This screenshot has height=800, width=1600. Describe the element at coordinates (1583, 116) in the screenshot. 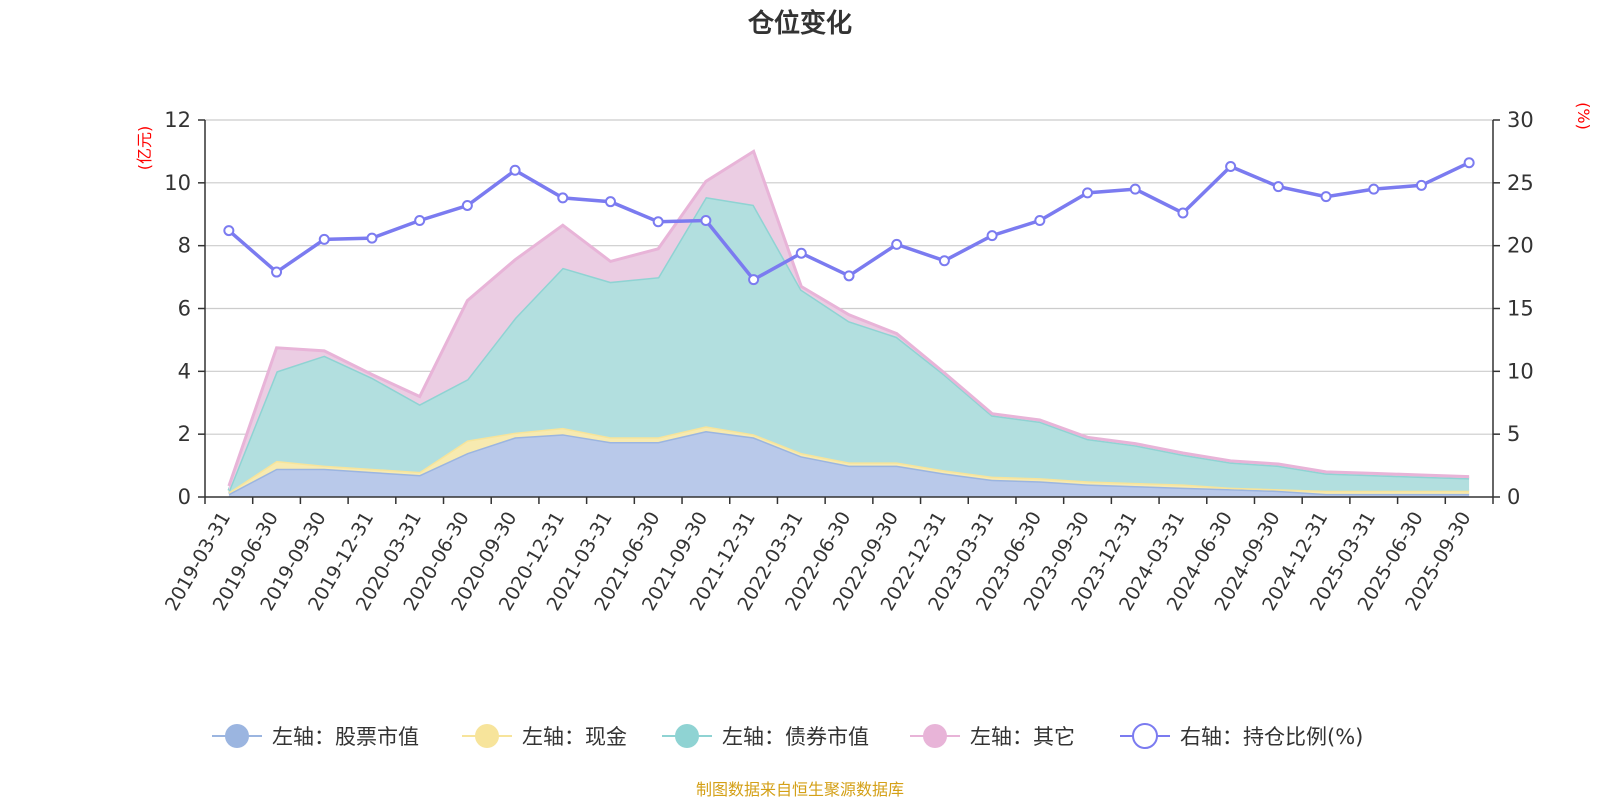

I see `right-unit-label: (%)` at that location.